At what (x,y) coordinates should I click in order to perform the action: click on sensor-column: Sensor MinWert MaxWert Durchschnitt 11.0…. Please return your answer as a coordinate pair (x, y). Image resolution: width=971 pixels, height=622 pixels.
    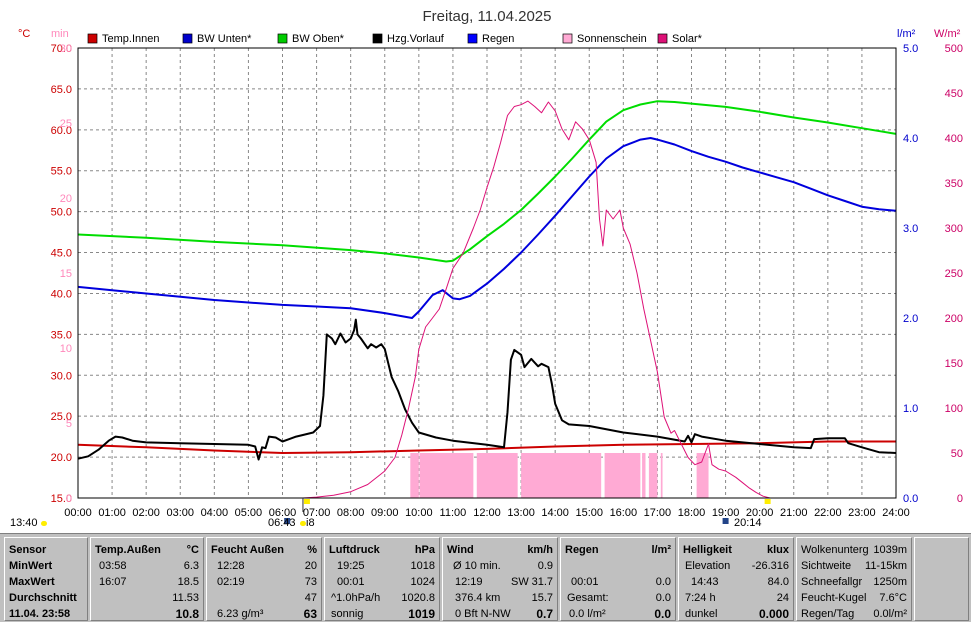
    Looking at the image, I should click on (46, 579).